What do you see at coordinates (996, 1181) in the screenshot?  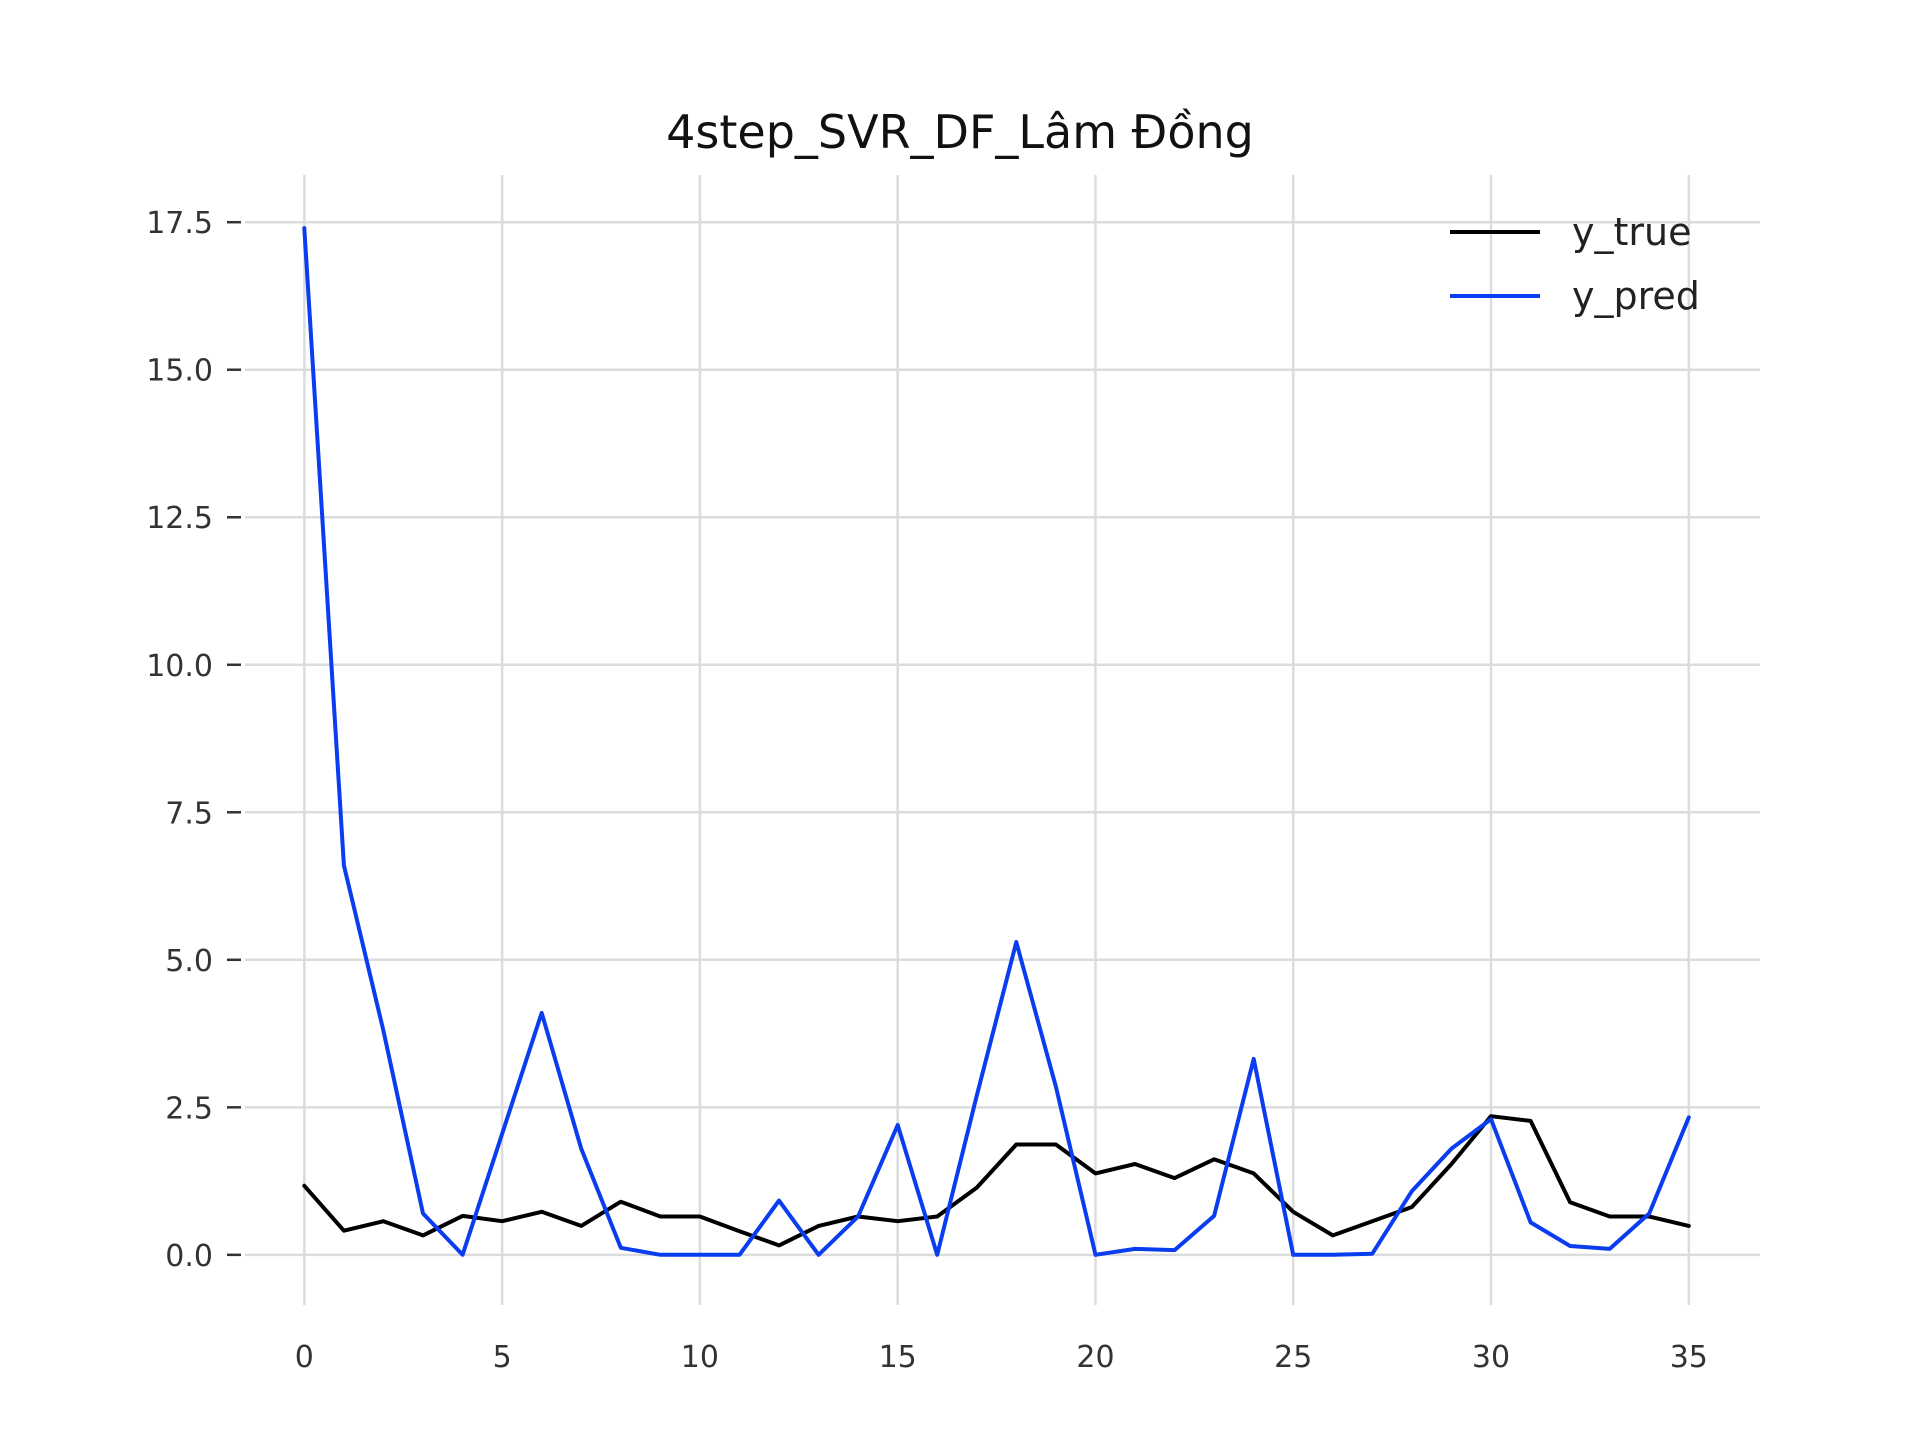 I see `series-line-y-true` at bounding box center [996, 1181].